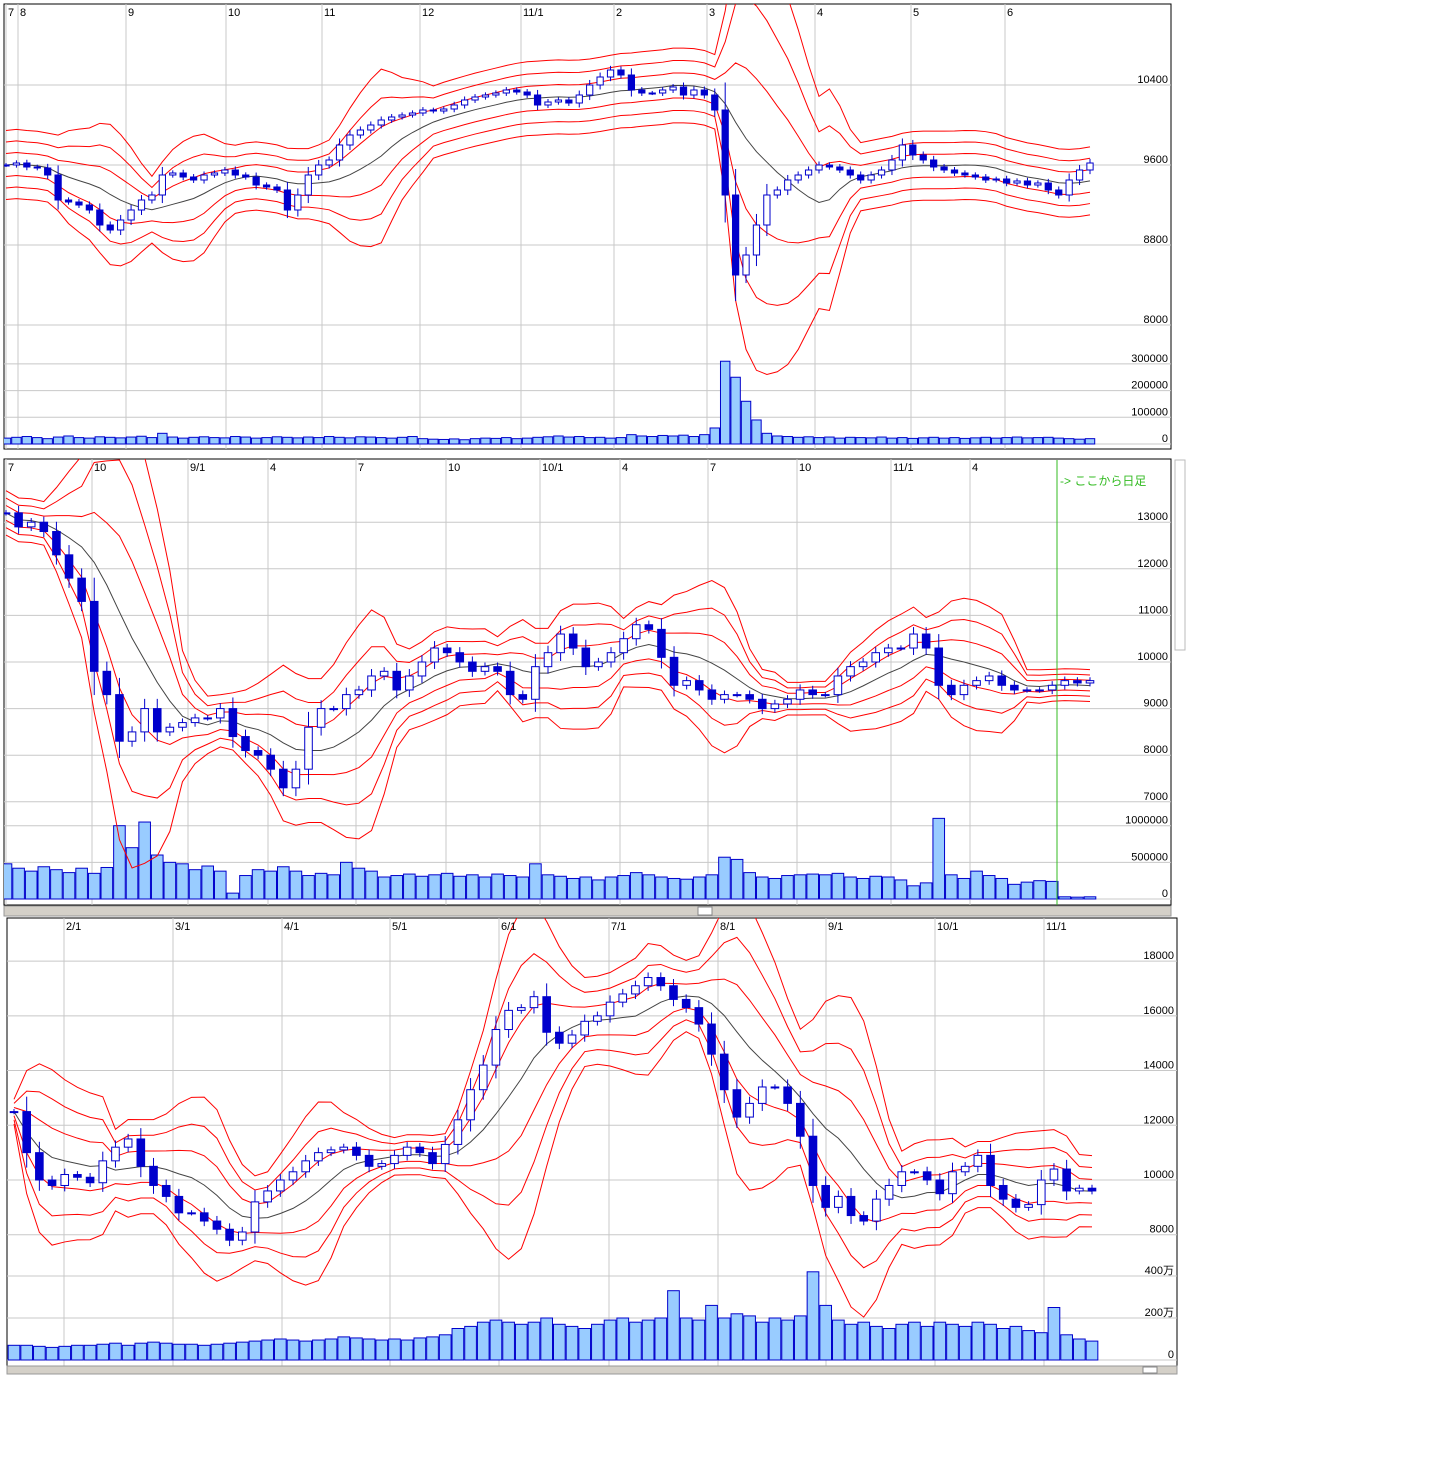 The height and width of the screenshot is (1472, 1448). What do you see at coordinates (548, 248) in the screenshot?
I see `bollinger-band-line` at bounding box center [548, 248].